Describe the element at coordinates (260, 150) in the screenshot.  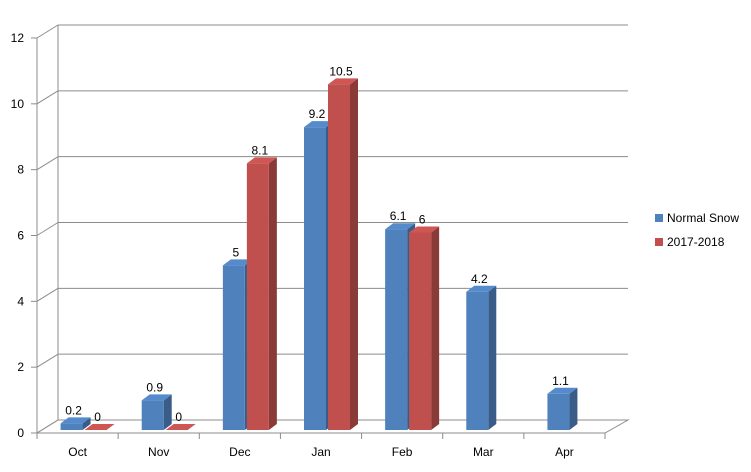
I see `data-label: 8.1` at that location.